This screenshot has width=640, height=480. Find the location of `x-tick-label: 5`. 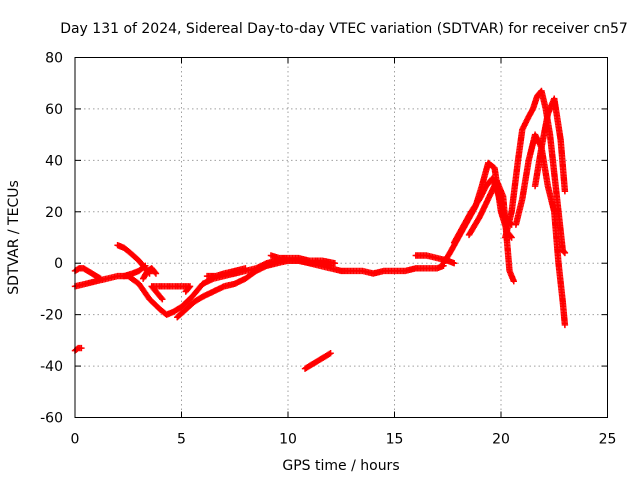

x-tick-label: 5 is located at coordinates (181, 440).